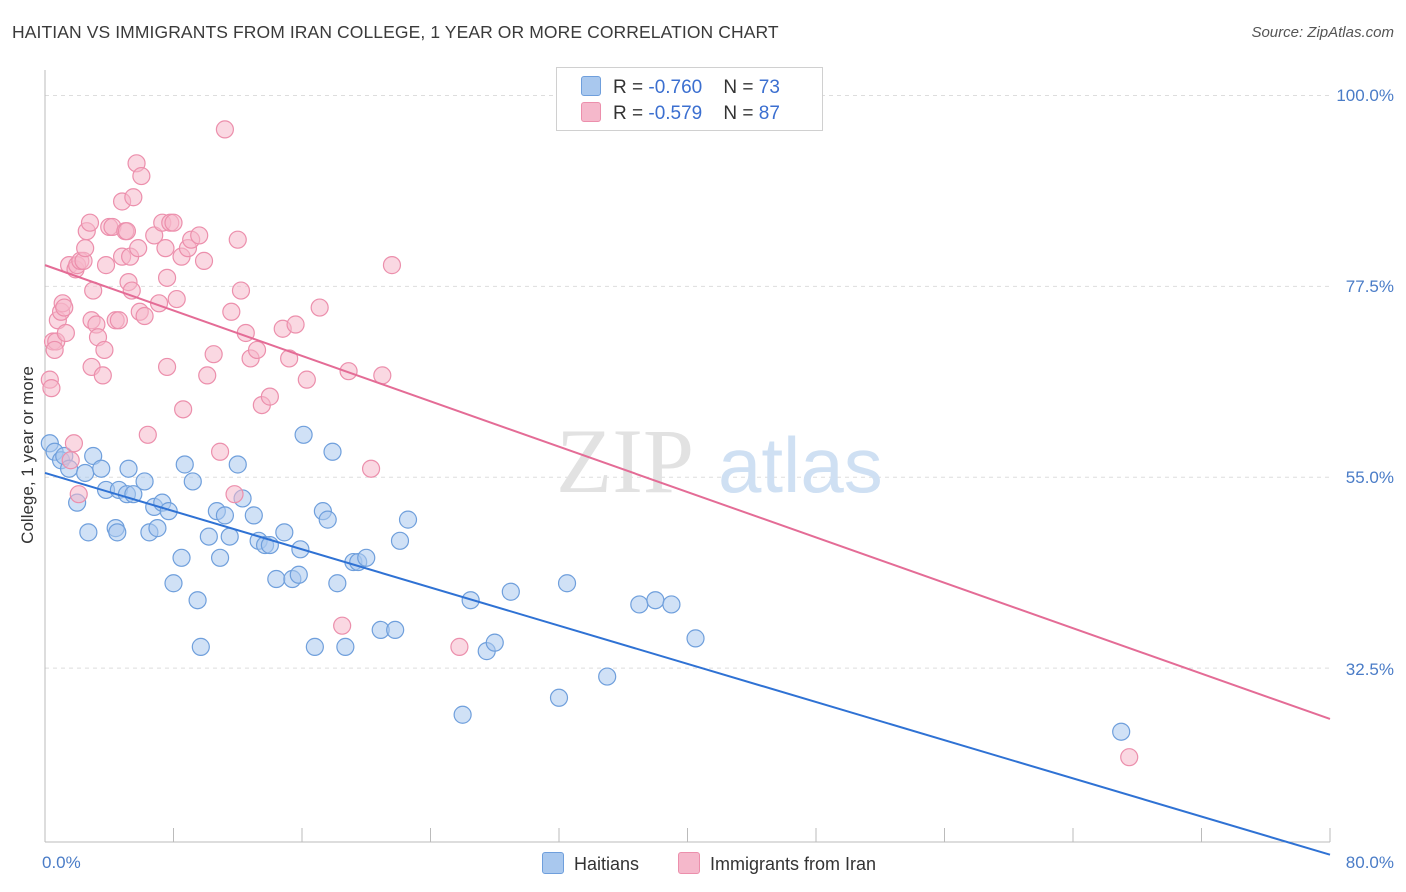  Describe the element at coordinates (1369, 669) in the screenshot. I see `y-tick-label: 32.5%` at that location.